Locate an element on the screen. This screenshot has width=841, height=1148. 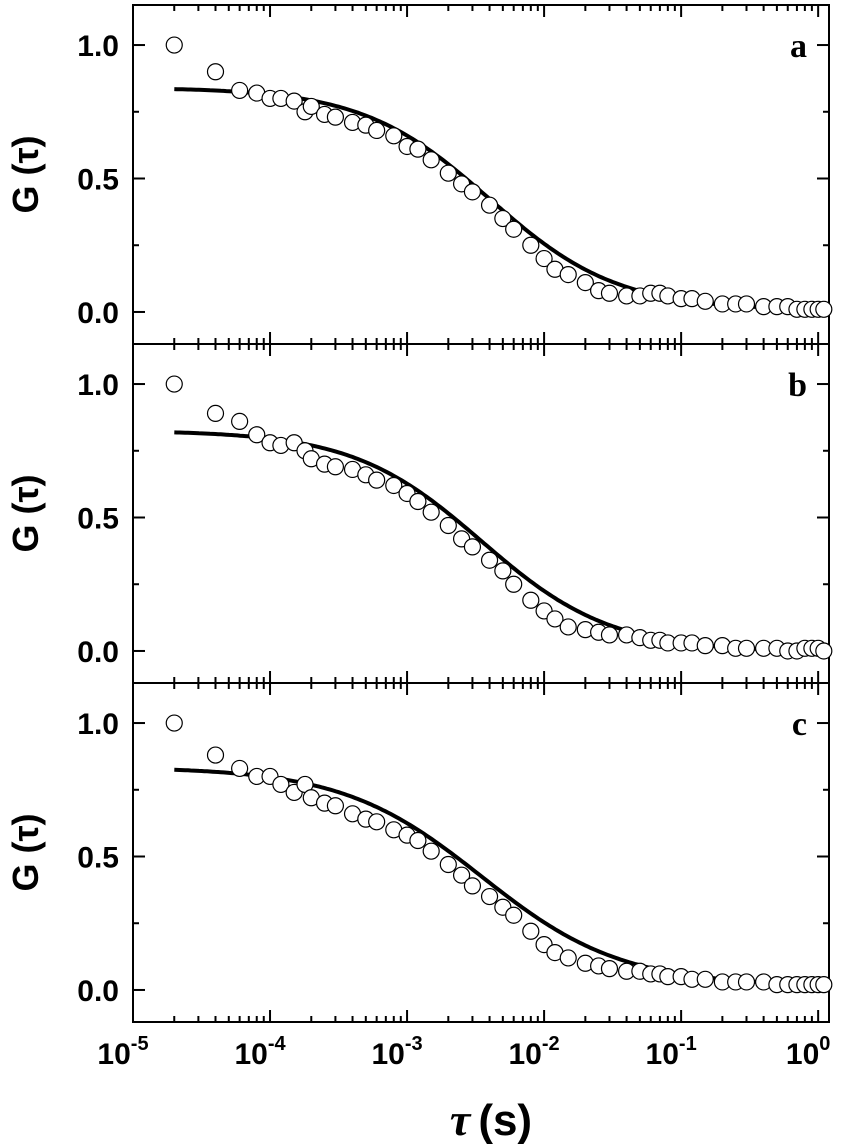
x-axis: 10⁻⁵ 10⁻⁴ 10⁻³ 10⁻² 10⁻¹ 100 τ (s) is located at coordinates (463, 1089).